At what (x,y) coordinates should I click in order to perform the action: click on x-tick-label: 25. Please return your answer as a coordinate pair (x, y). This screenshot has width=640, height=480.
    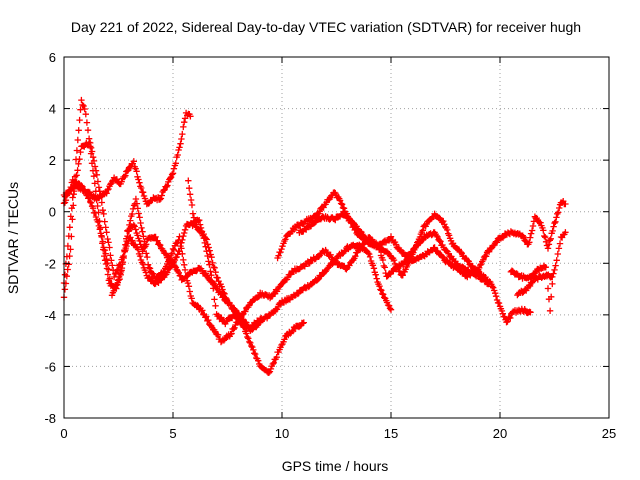
    Looking at the image, I should click on (609, 433).